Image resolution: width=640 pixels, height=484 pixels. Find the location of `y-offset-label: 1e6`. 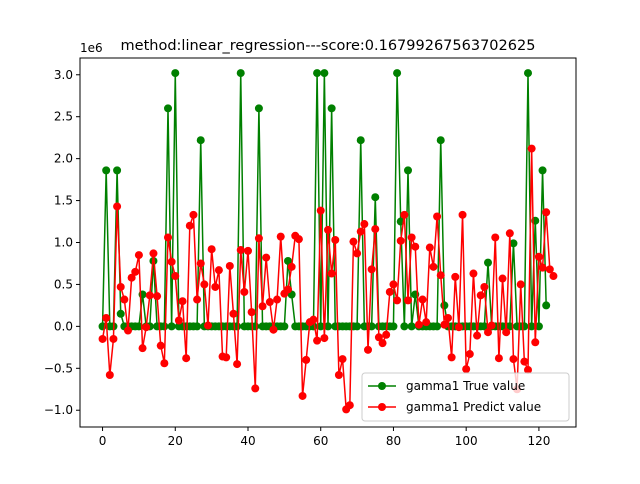

y-offset-label: 1e6 is located at coordinates (91, 48).